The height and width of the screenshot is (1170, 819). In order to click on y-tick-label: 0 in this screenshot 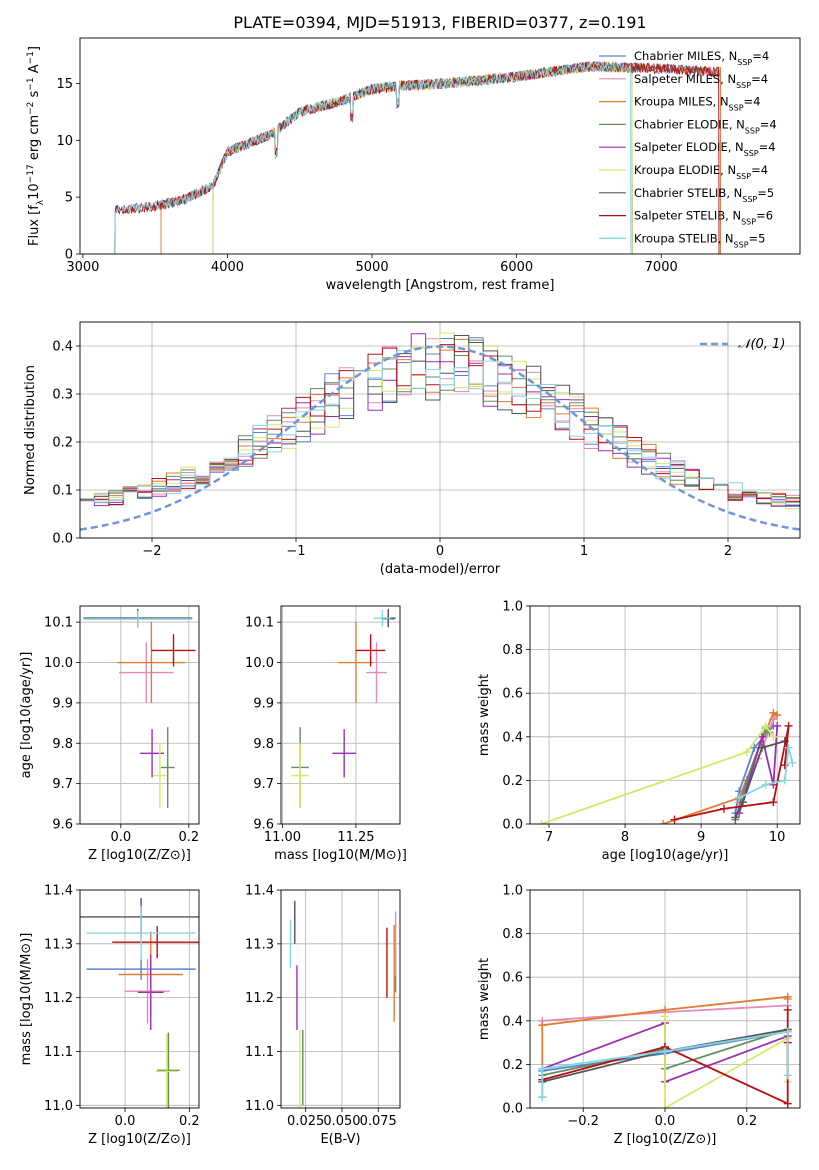, I will do `click(69, 255)`.